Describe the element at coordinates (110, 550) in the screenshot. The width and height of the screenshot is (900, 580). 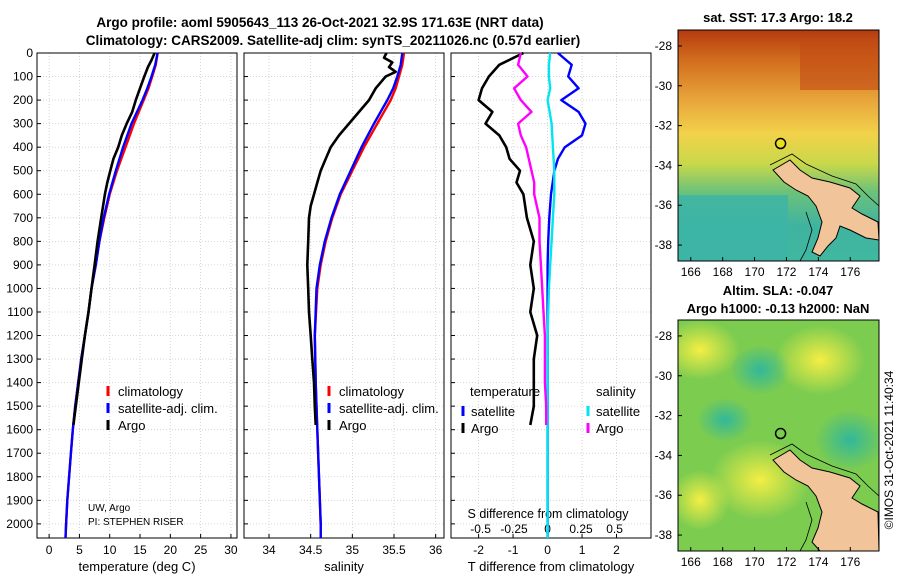
I see `x-tick-label: 10` at that location.